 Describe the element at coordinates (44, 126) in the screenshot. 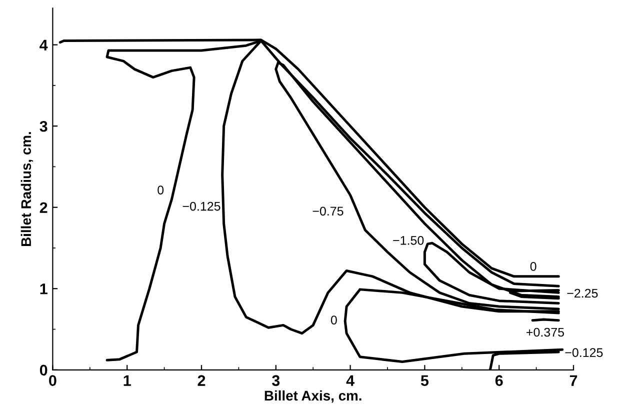

I see `y-tick-label: 3` at that location.